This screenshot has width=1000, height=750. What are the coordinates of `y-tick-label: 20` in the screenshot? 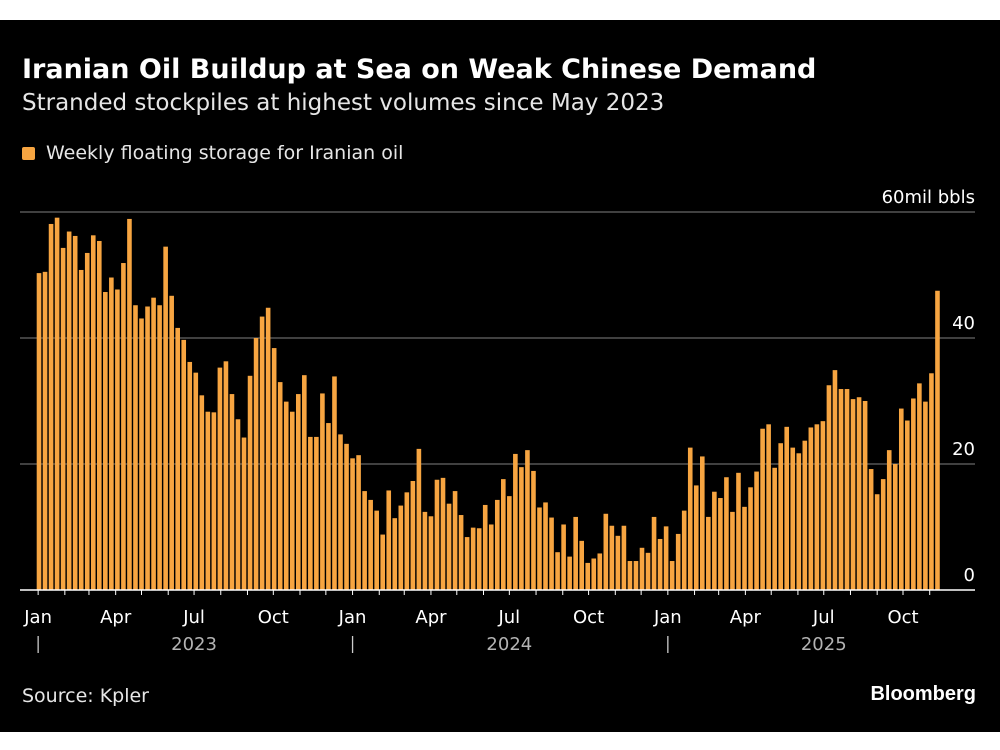 It's located at (963, 449).